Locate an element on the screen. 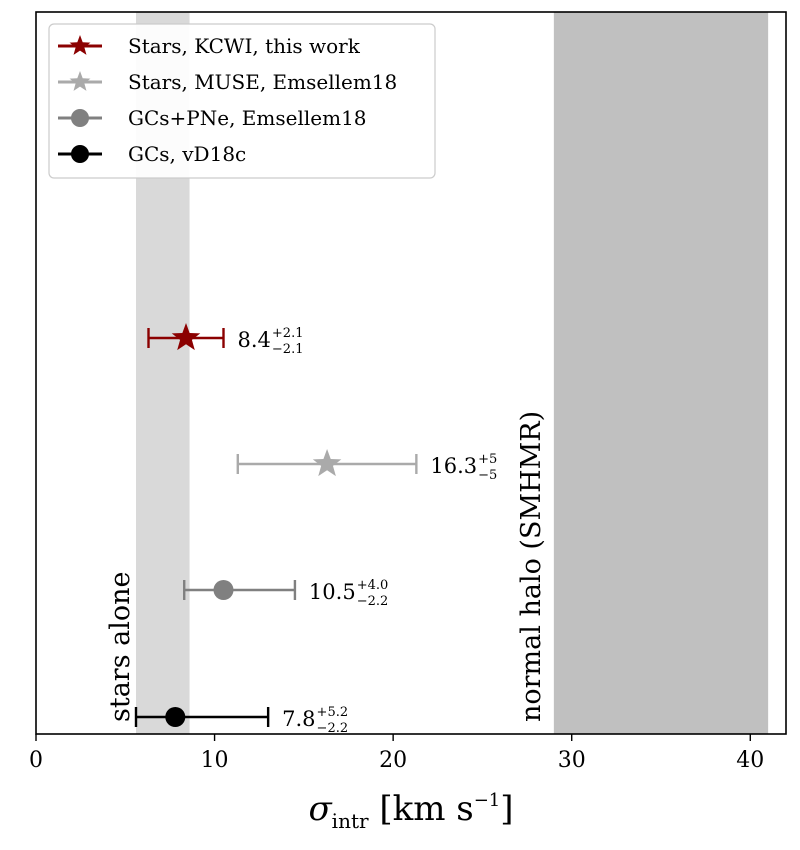  legend-label: GCs+PNe, Emsellem18 is located at coordinates (247, 118).